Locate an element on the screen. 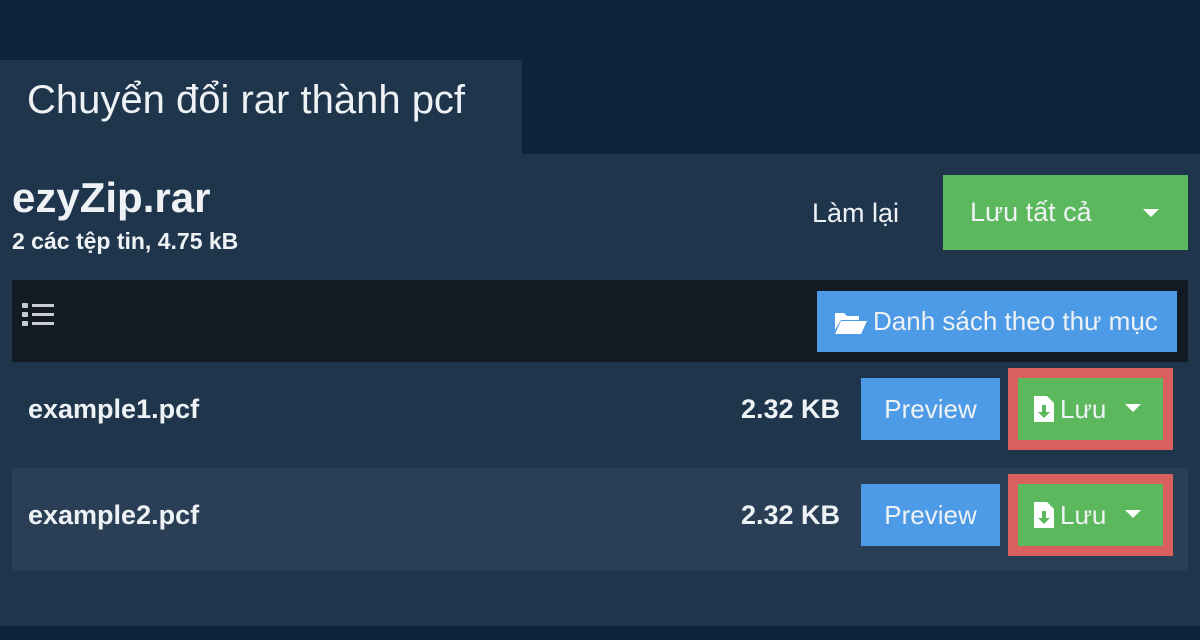  redo-button: Làm lại is located at coordinates (856, 213).